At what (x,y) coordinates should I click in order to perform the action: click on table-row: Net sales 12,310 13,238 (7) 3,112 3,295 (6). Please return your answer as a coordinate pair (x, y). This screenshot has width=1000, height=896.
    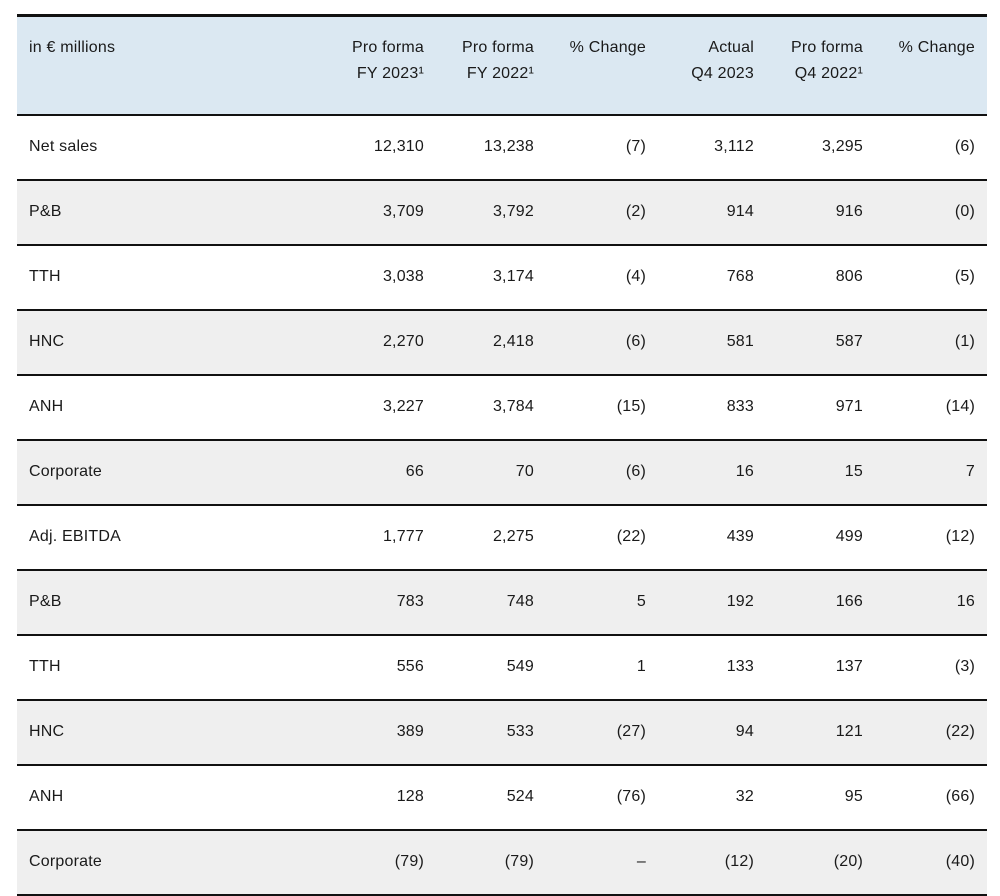
    Looking at the image, I should click on (502, 147).